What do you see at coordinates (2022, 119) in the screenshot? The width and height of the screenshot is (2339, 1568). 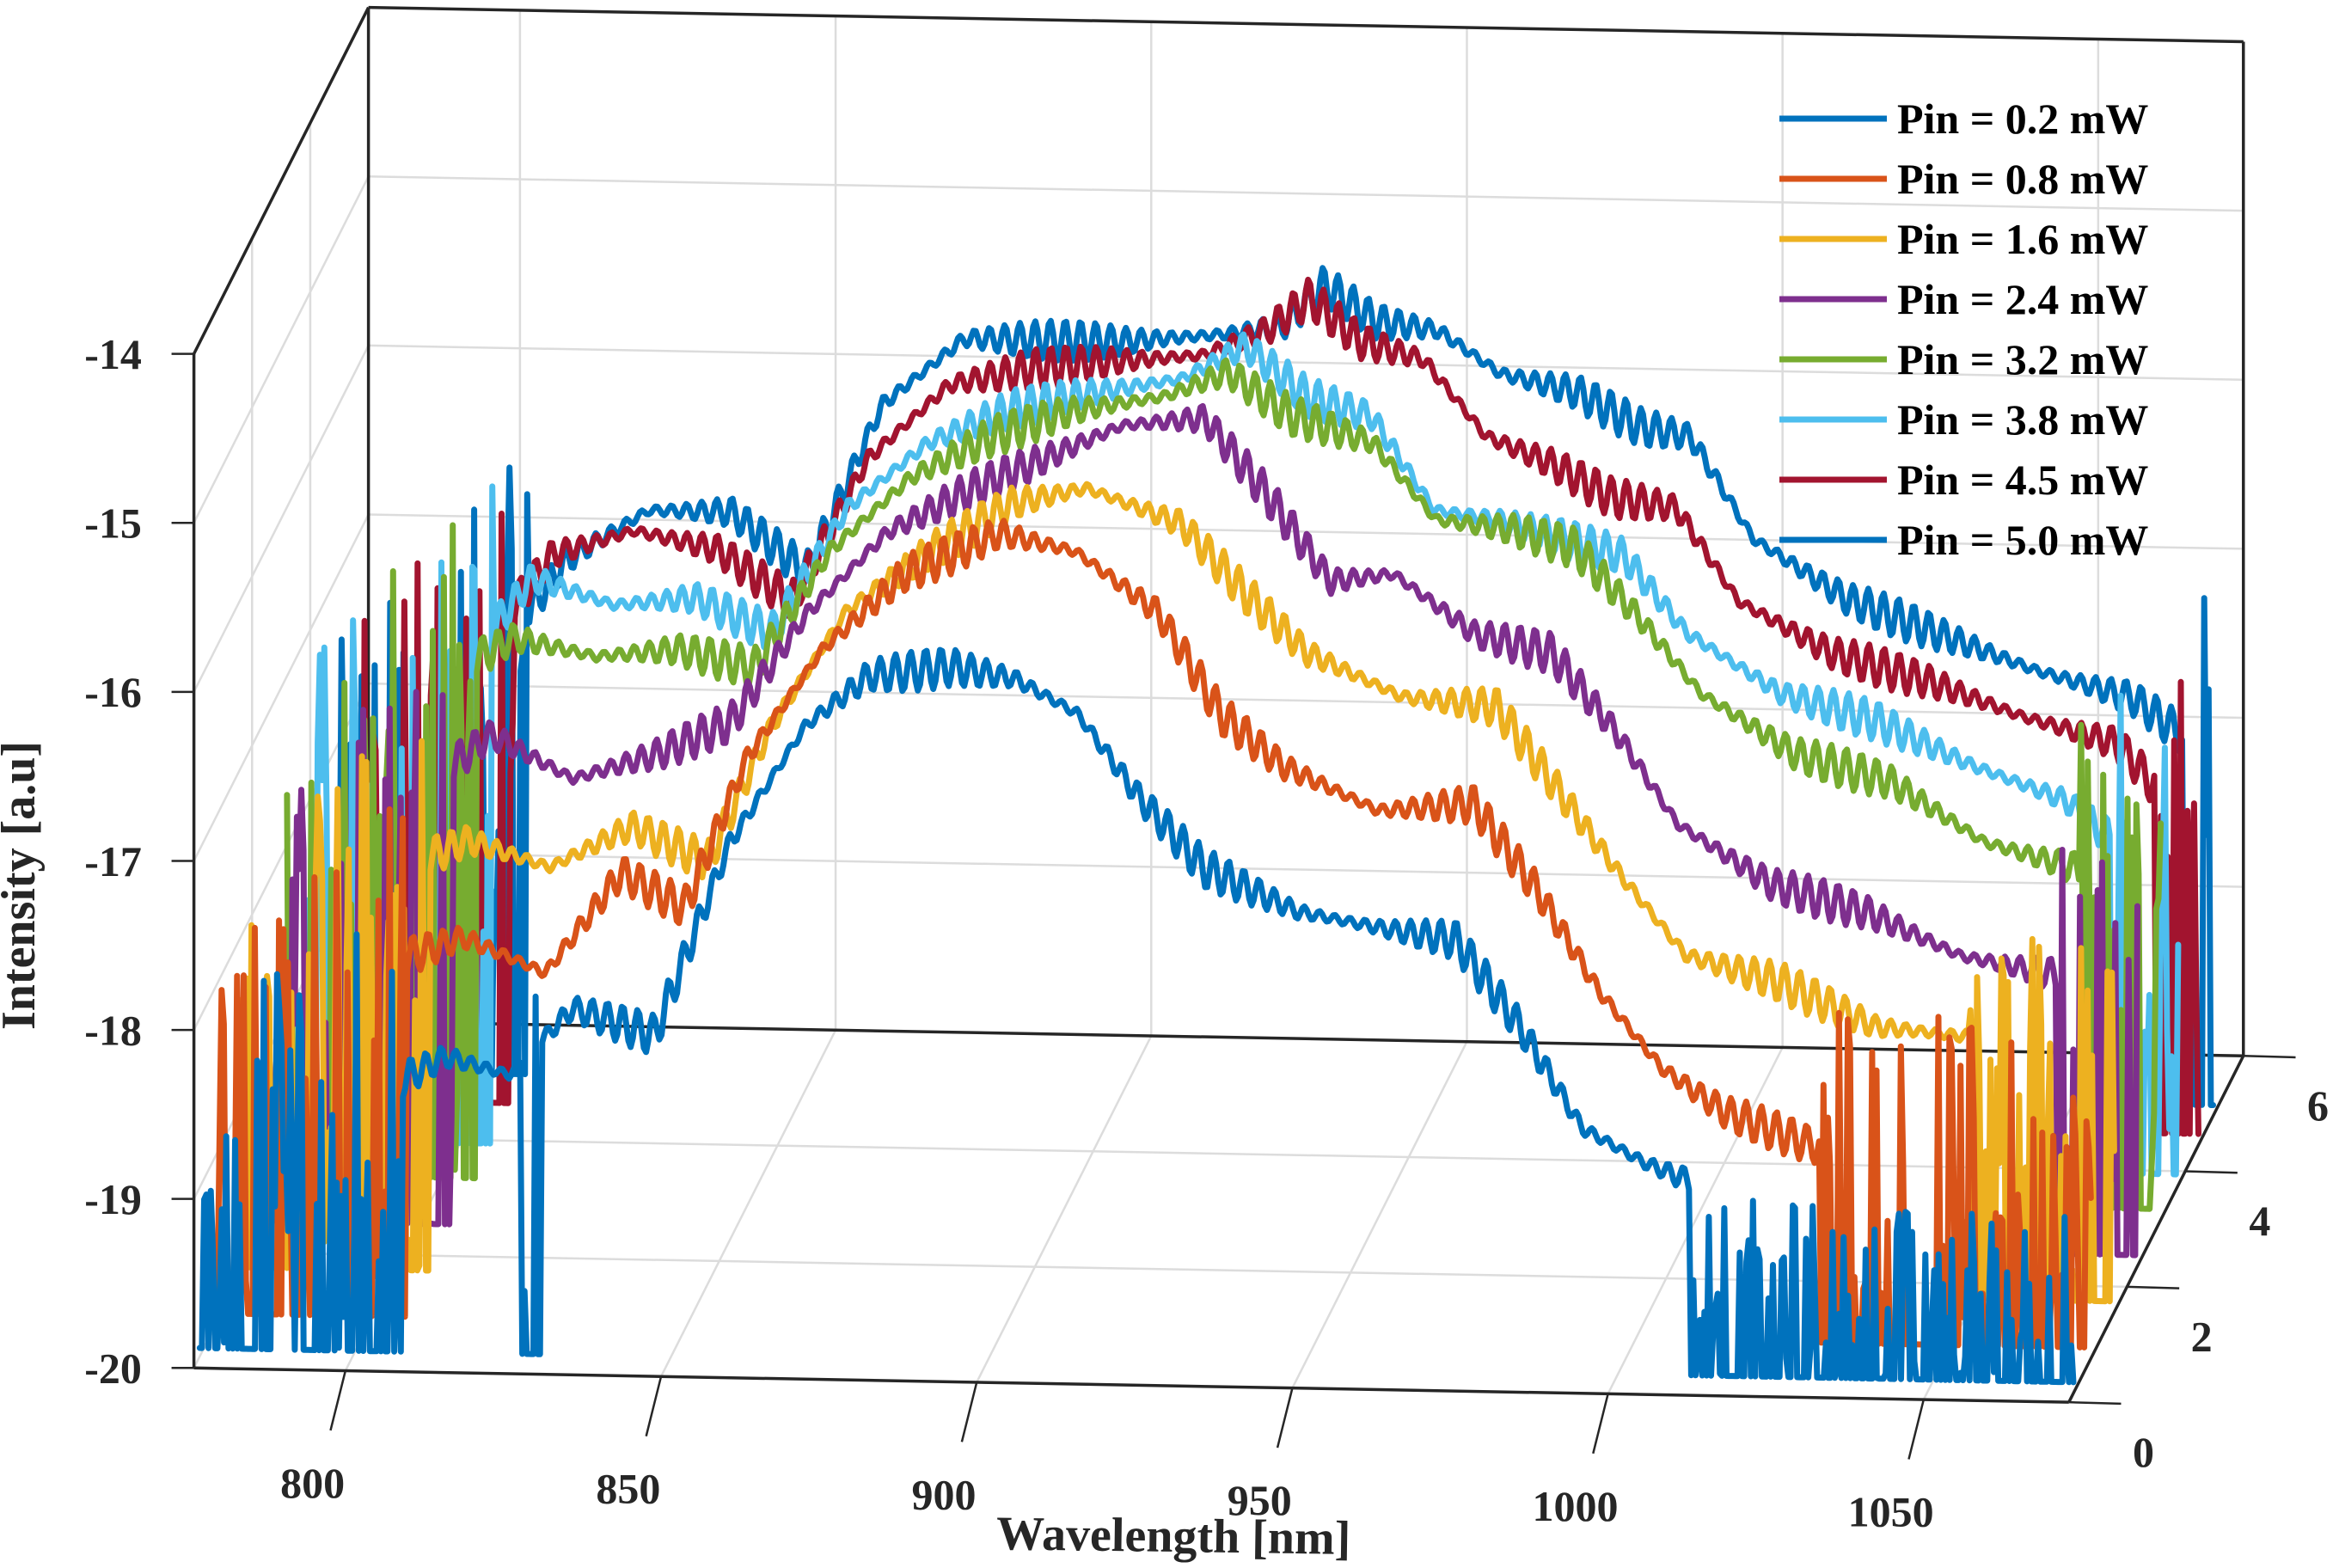 I see `legend-label: Pin = 0.2 mW` at bounding box center [2022, 119].